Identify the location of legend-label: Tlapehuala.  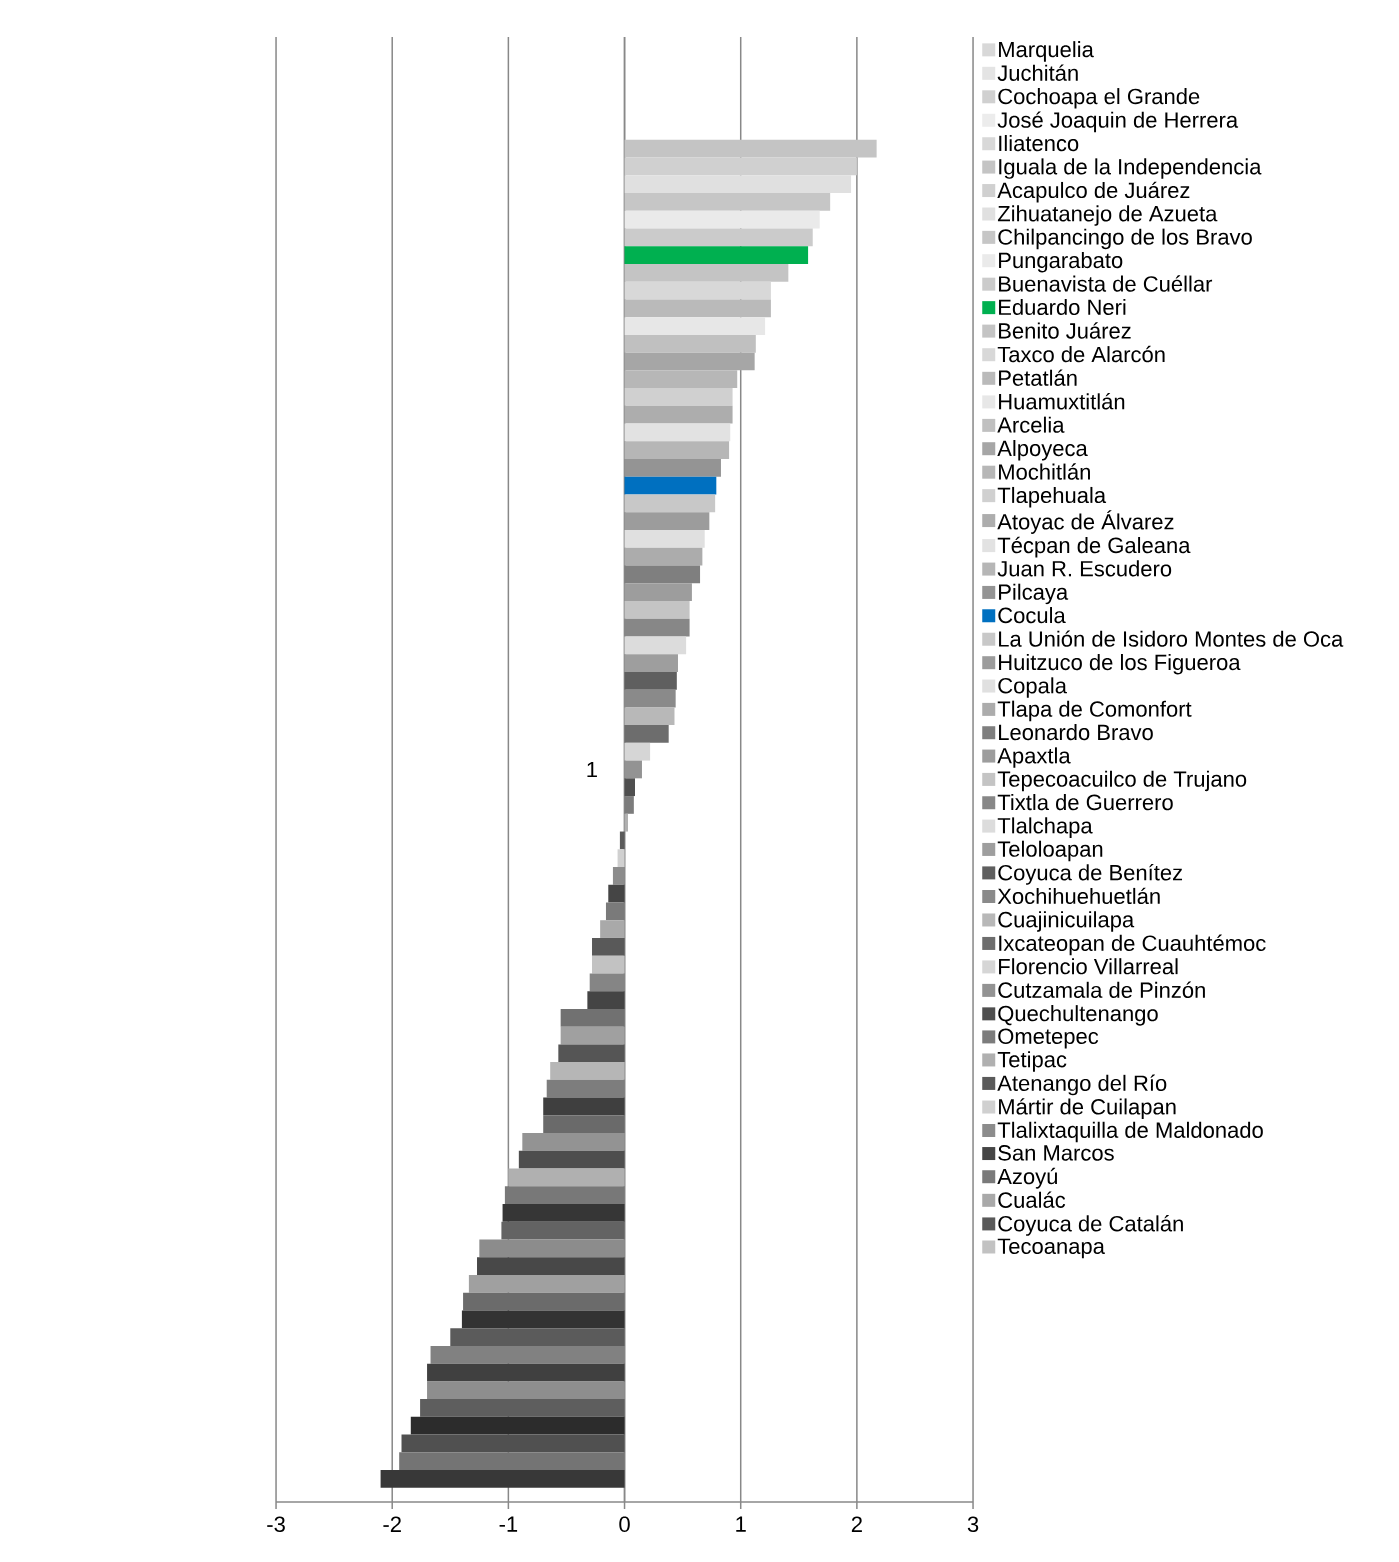
(1052, 497).